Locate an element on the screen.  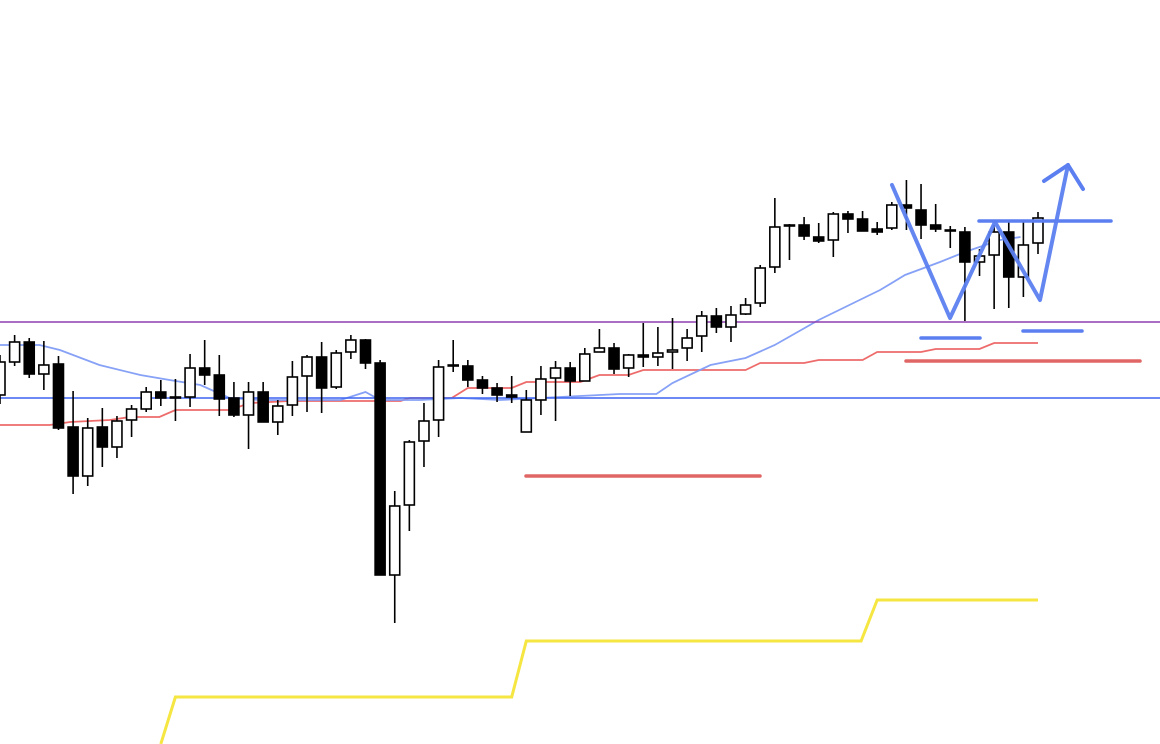
ma-red-line is located at coordinates (519, 384).